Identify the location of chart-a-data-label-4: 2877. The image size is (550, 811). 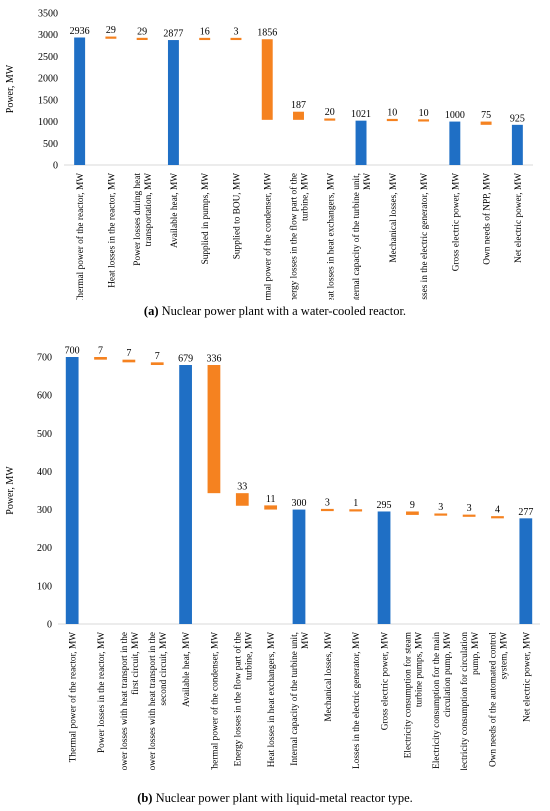
(173, 34).